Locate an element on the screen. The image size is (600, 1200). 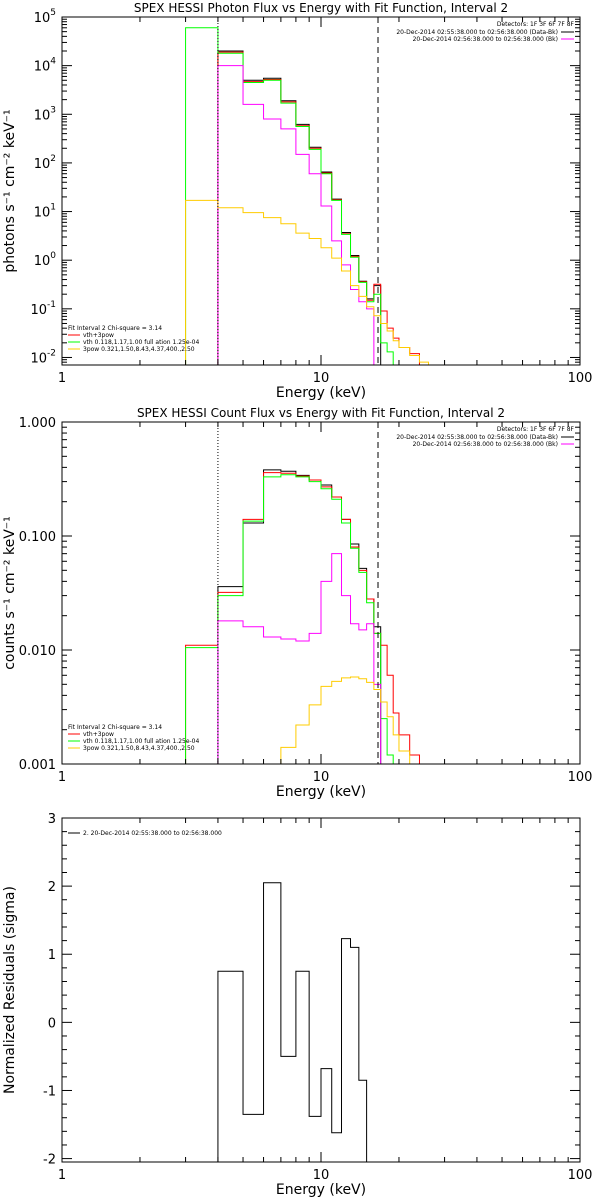
y-tick-label: 1.000 is located at coordinates (37, 423).